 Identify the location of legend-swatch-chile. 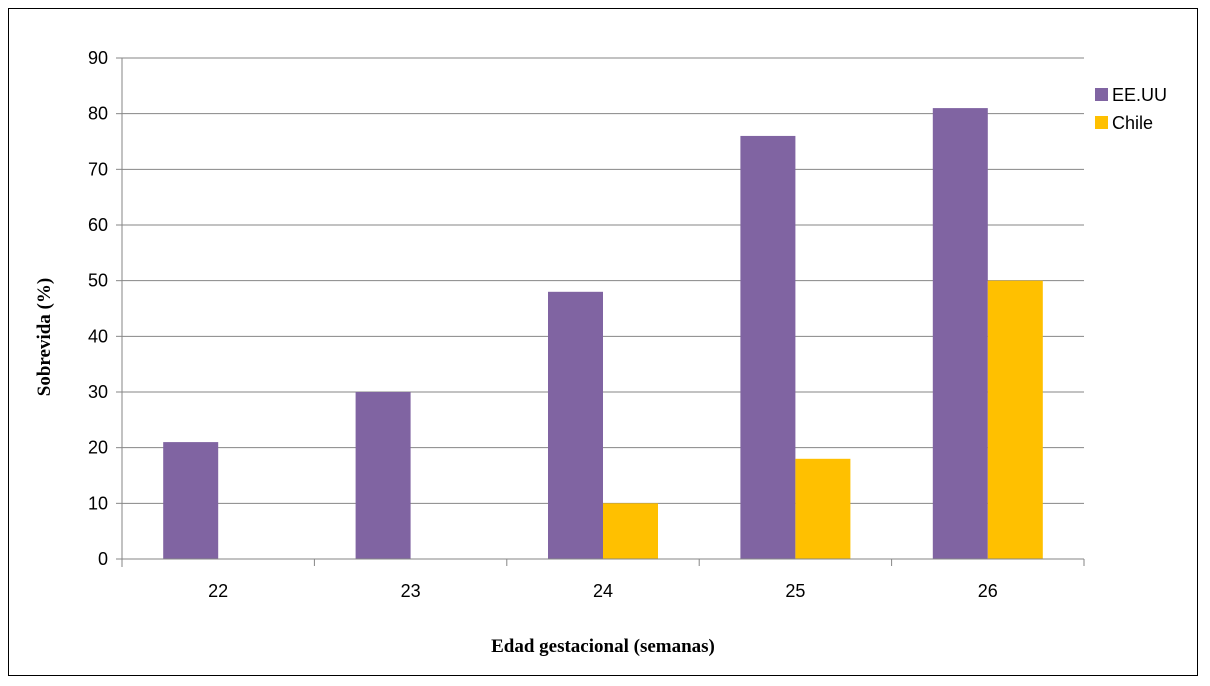
(1101, 122).